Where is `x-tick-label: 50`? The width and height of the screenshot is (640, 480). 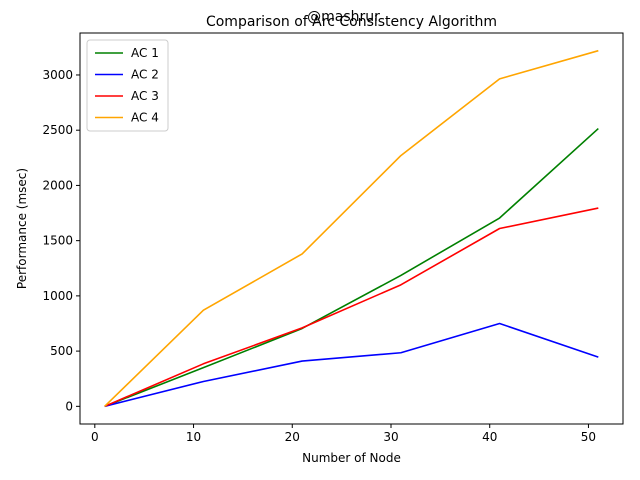 x-tick-label: 50 is located at coordinates (588, 437).